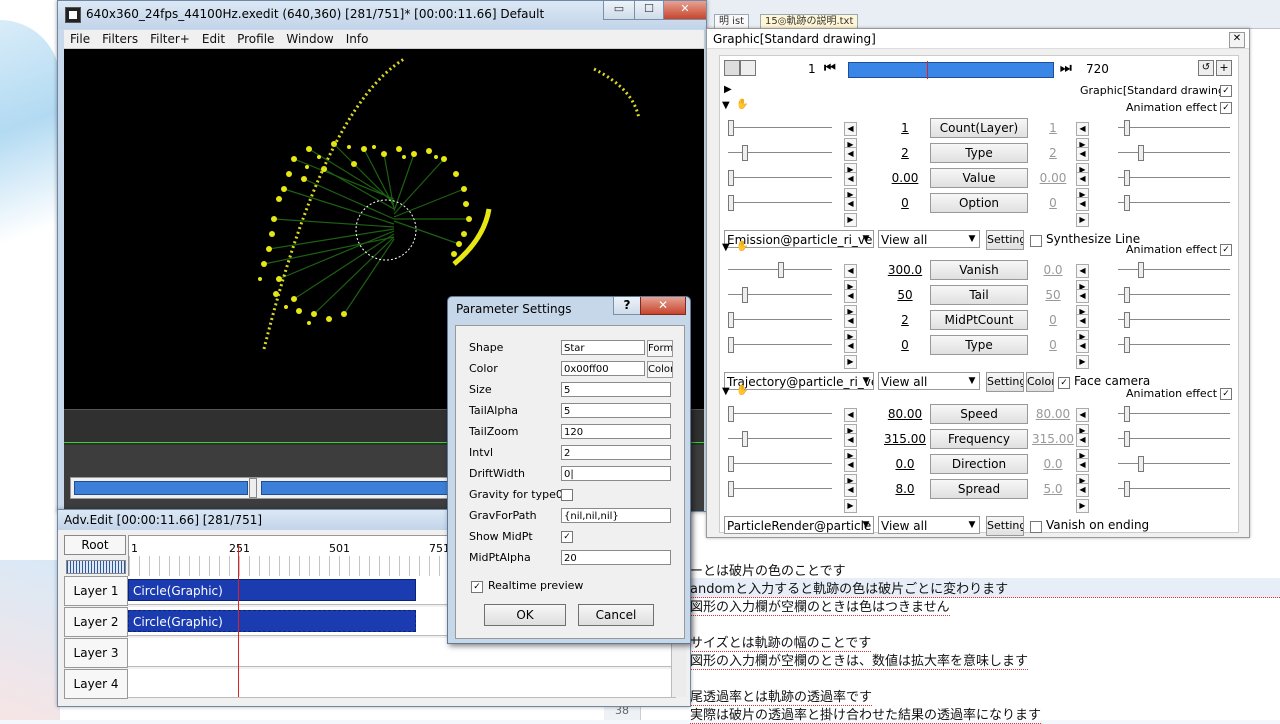 This screenshot has height=724, width=1280. What do you see at coordinates (96, 591) in the screenshot?
I see `layer-1-label: Layer 1` at bounding box center [96, 591].